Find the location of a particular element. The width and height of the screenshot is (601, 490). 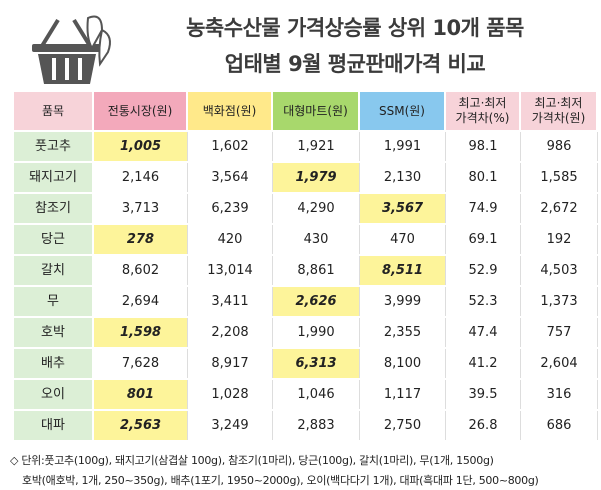

table-row: 풋고추 1,005 1,602 1,921 1,991 98.1 986 is located at coordinates (306, 146).